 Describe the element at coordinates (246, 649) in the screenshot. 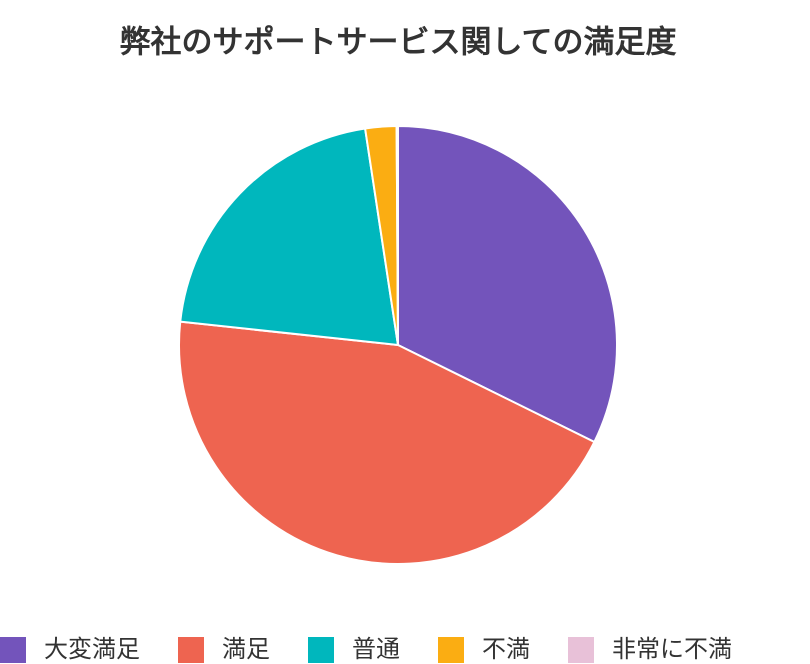

I see `legend-label: 満足` at that location.